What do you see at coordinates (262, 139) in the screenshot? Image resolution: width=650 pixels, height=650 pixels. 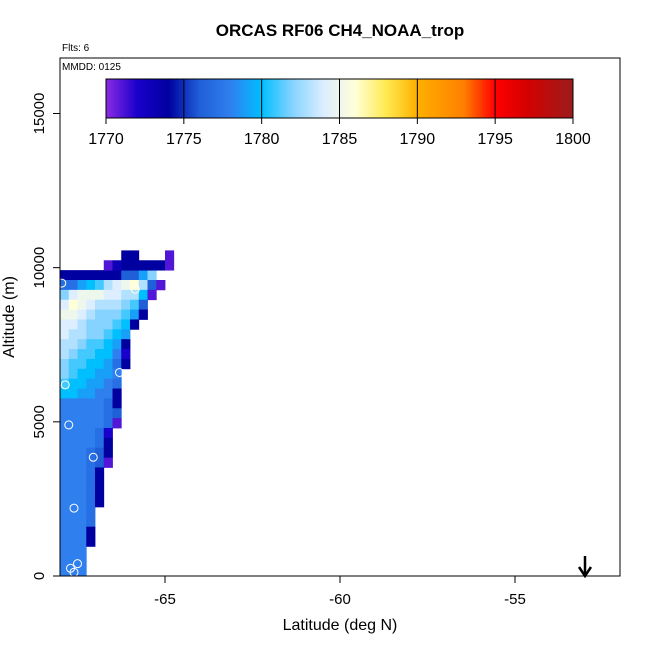 I see `colorbar-tick-label: 1780` at bounding box center [262, 139].